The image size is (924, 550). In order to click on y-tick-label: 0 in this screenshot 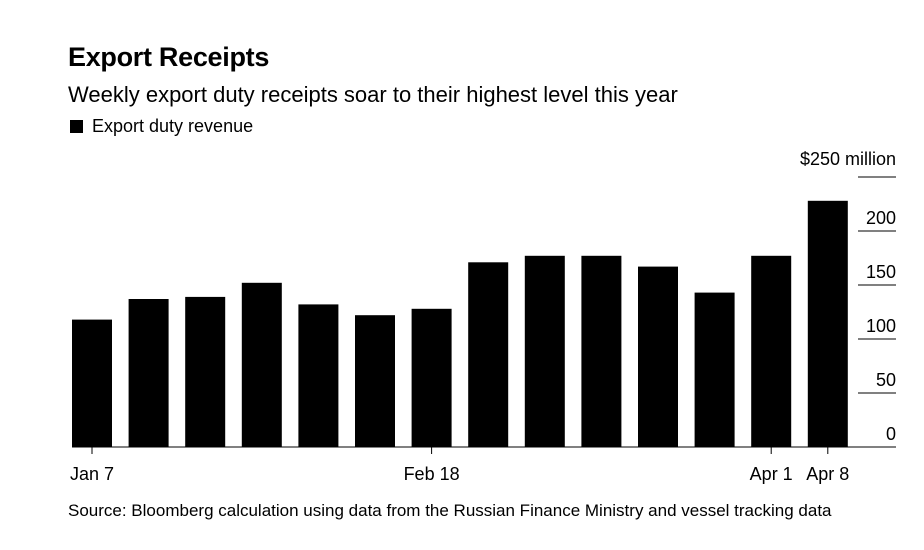, I will do `click(891, 434)`.